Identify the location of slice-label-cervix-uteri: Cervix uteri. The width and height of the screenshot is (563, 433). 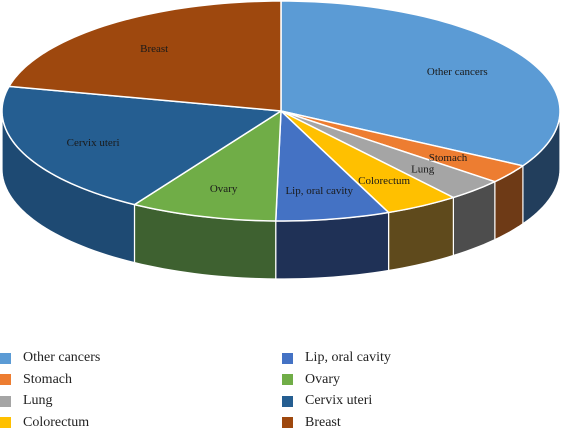
(93, 143).